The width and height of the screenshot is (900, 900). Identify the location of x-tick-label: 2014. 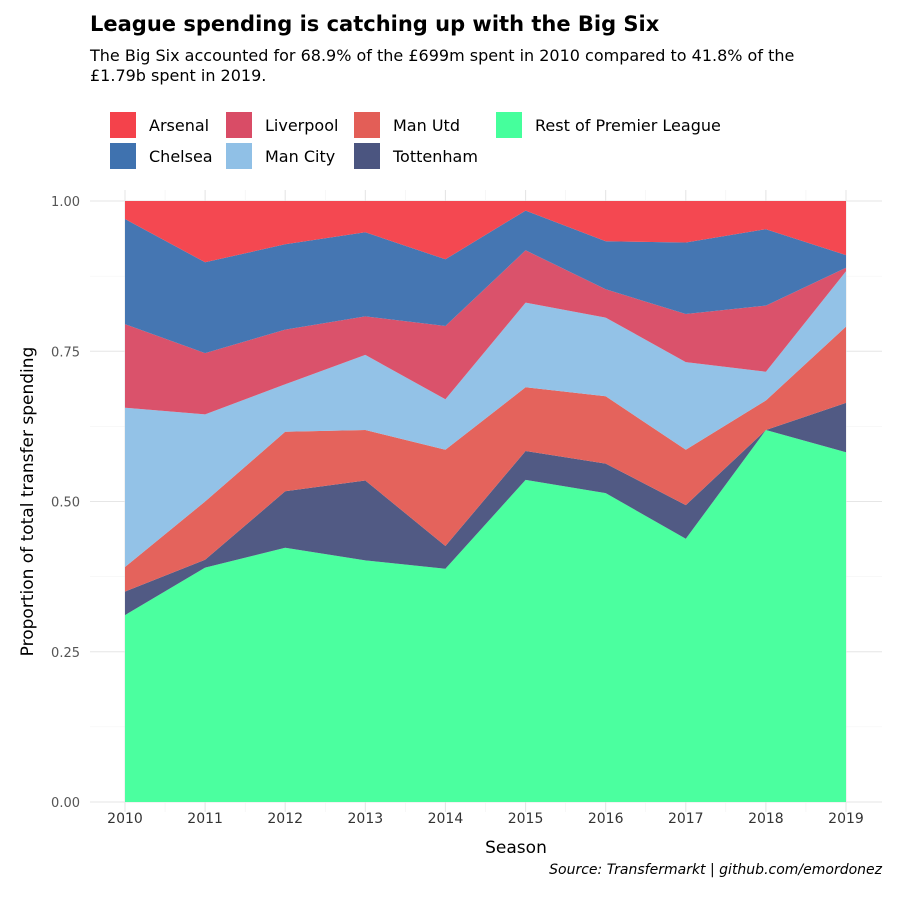
(446, 819).